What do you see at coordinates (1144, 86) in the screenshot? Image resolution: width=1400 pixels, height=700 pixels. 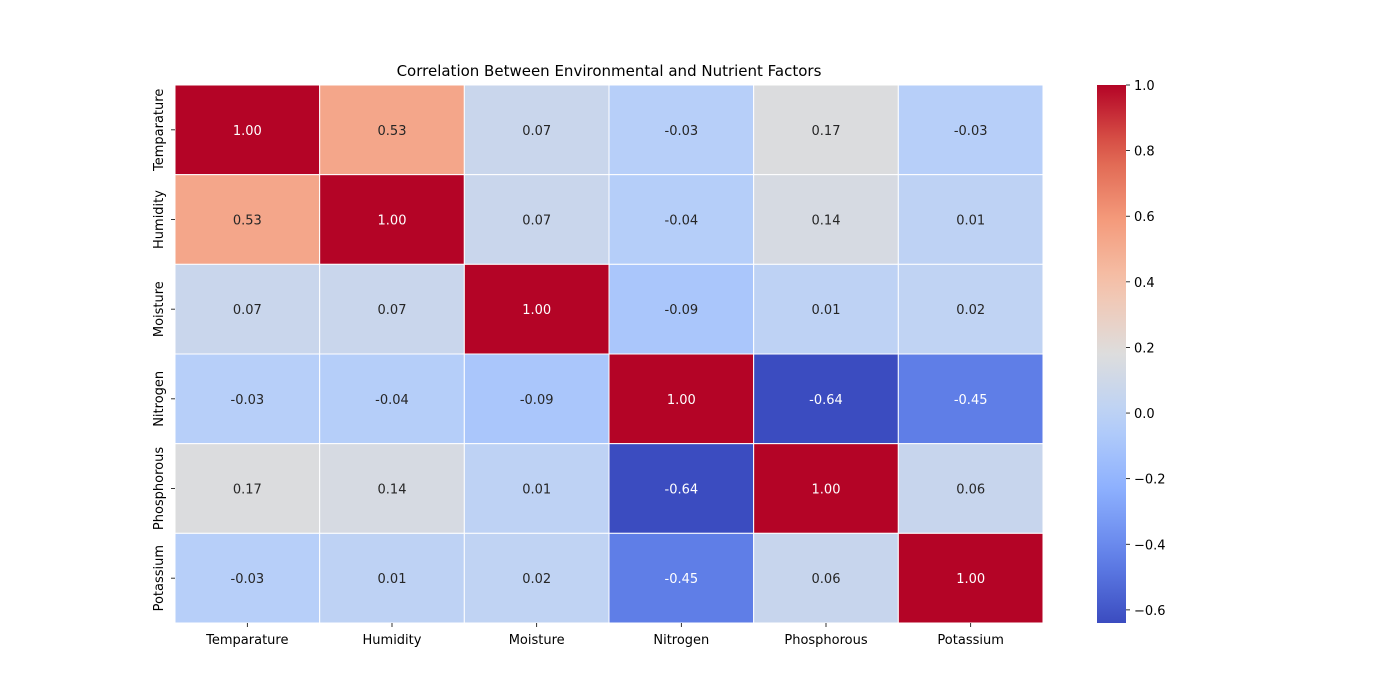 I see `colorbar-tick-label: 1.0` at bounding box center [1144, 86].